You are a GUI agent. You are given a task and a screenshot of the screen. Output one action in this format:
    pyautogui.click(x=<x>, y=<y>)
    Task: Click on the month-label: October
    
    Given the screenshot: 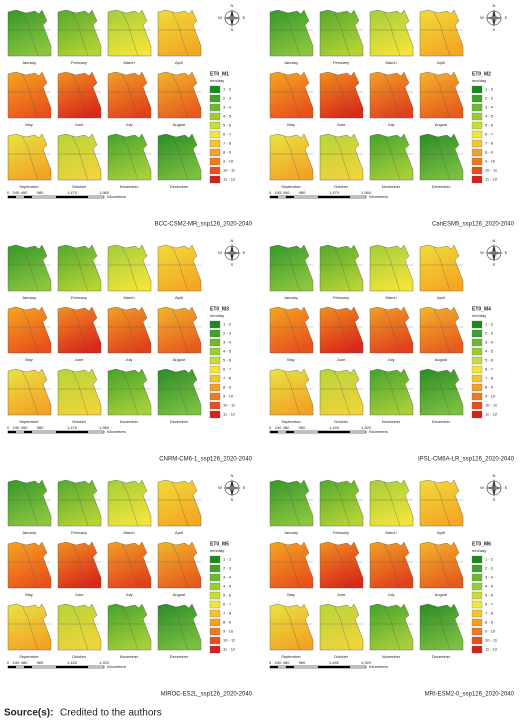 What is the action you would take?
    pyautogui.click(x=79, y=186)
    